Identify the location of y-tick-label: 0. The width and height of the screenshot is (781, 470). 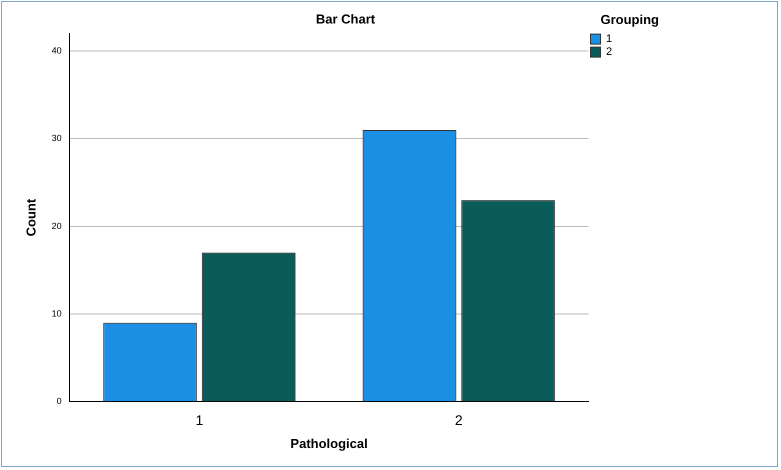
(59, 401).